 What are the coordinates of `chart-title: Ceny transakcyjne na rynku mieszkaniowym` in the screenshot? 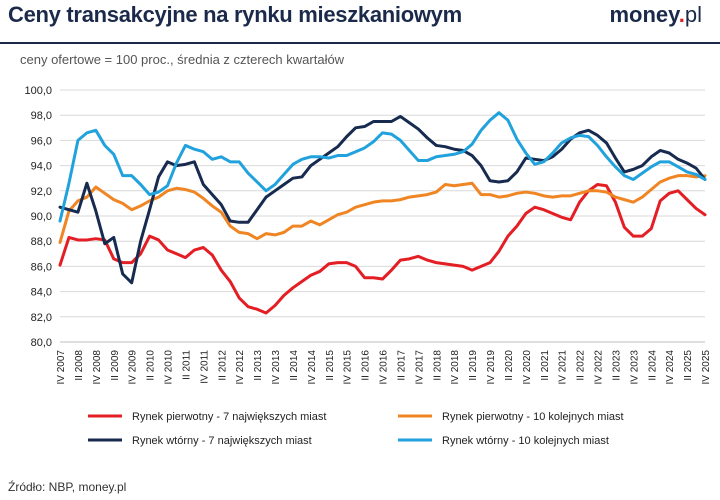 It's located at (235, 14).